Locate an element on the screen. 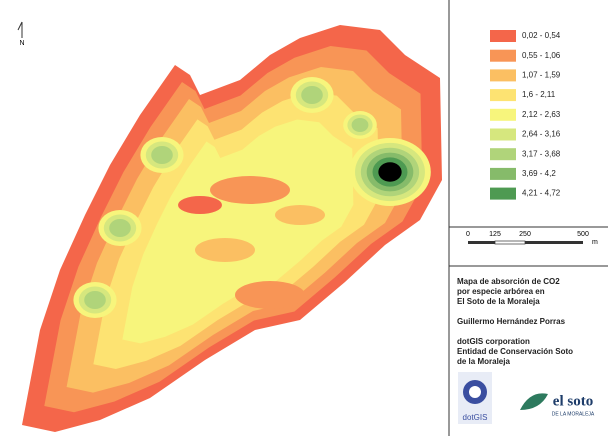 This screenshot has width=608, height=436. organization: Entidad de Conservación Soto is located at coordinates (515, 351).